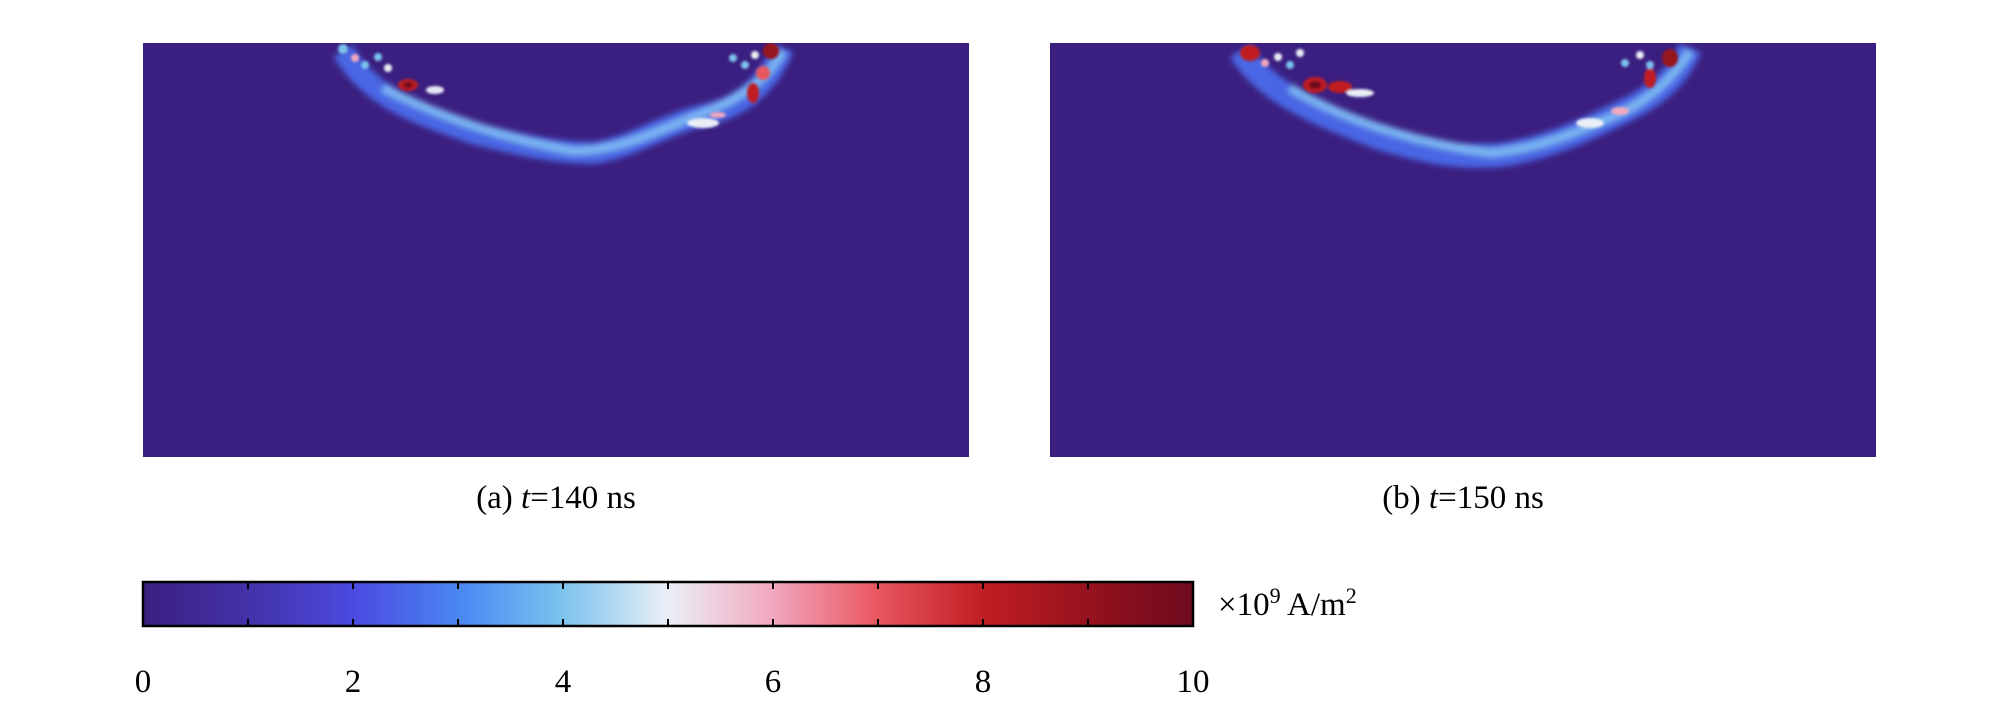 The image size is (2000, 710). I want to click on colorbar-tick-label-0: 0, so click(143, 682).